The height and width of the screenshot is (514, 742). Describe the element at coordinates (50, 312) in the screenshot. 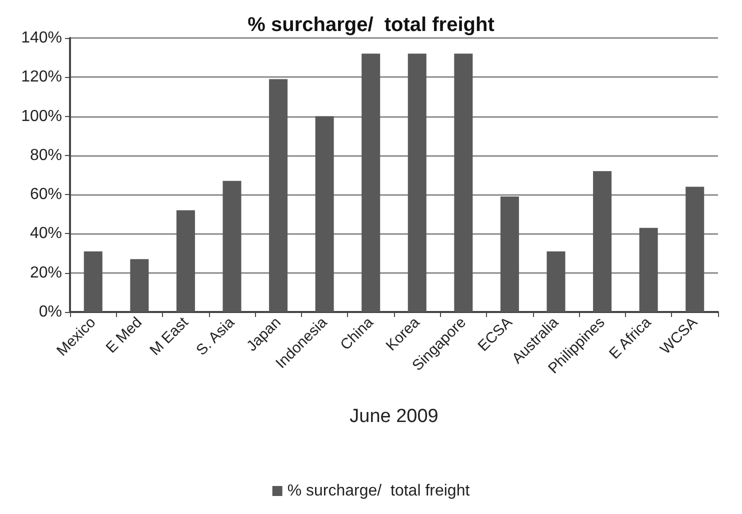

I see `y-tick-label: 0%` at that location.